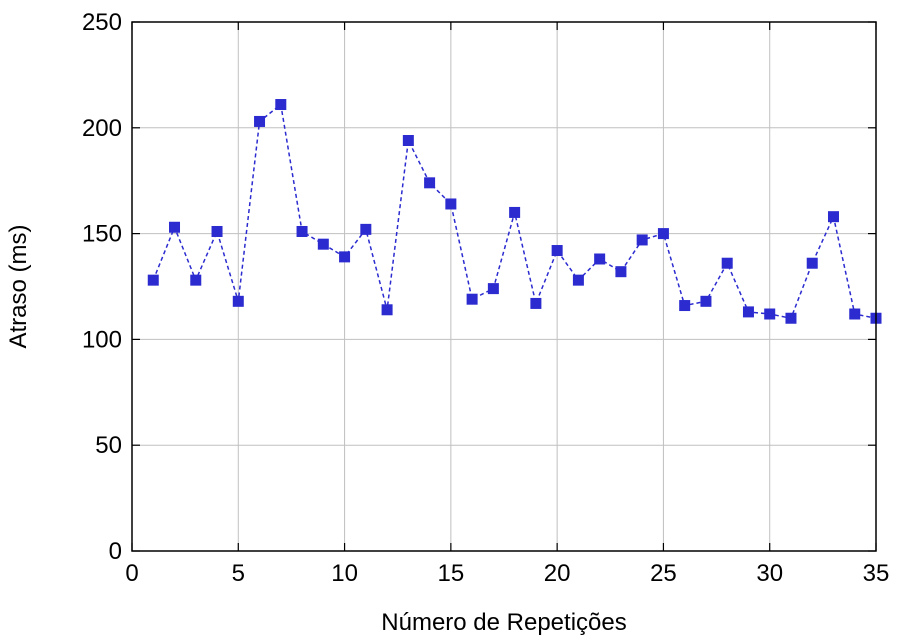 Image resolution: width=901 pixels, height=637 pixels. Describe the element at coordinates (115, 551) in the screenshot. I see `y-tick-label: 0` at that location.